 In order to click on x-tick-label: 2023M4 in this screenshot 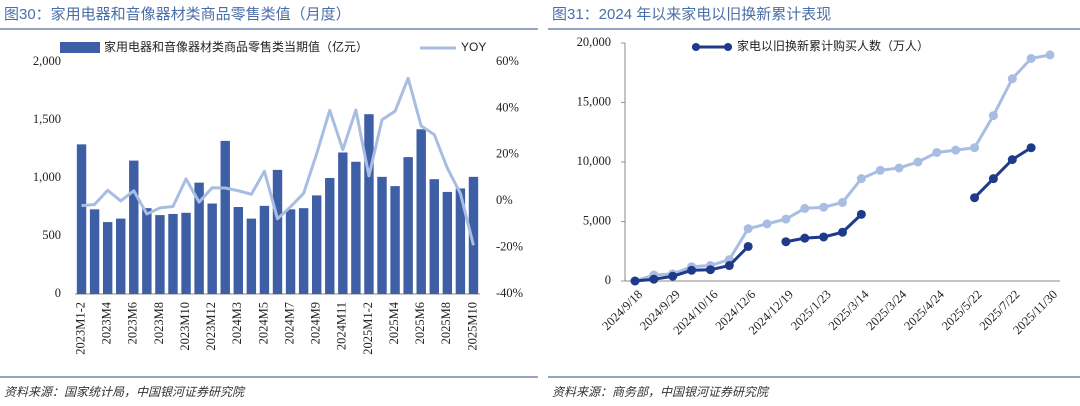, I will do `click(107, 322)`.